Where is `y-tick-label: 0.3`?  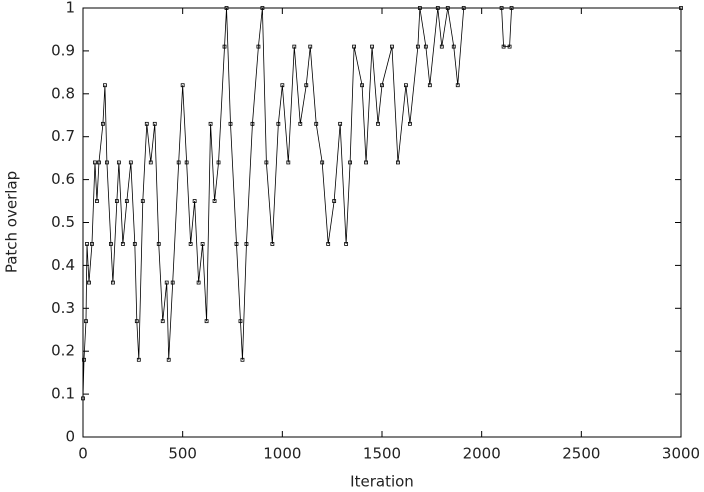
y-tick-label: 0.3 is located at coordinates (63, 308).